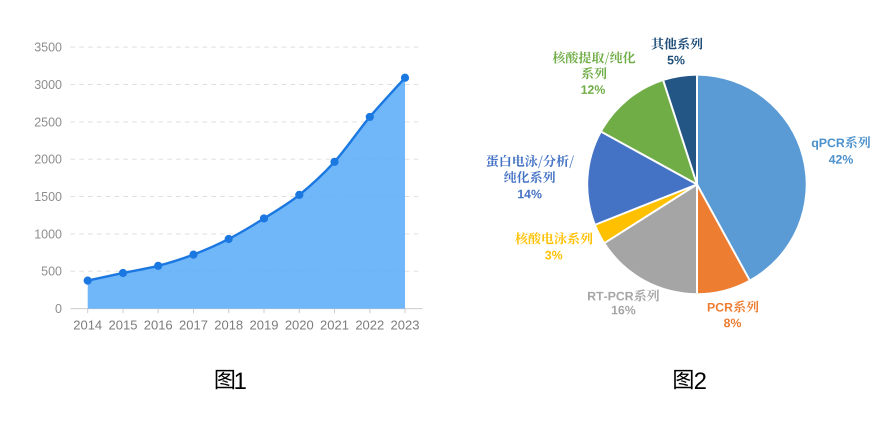  I want to click on svg-text: 2014, so click(87, 324).